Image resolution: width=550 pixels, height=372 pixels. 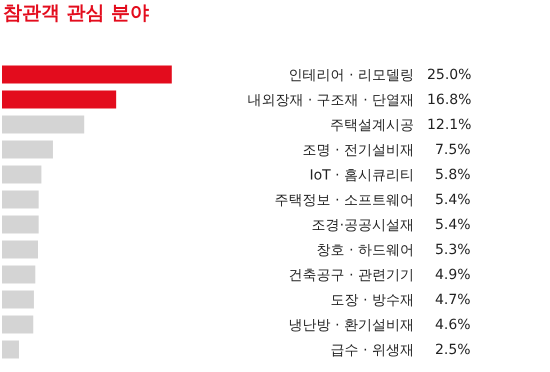 I want to click on data-label: 5.8%, so click(x=453, y=175).